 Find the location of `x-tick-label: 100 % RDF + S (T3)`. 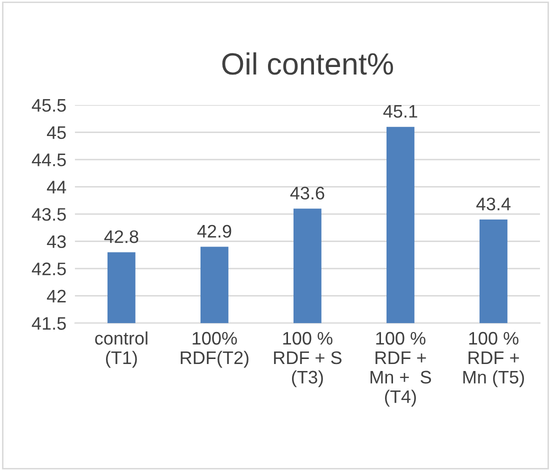

x-tick-label: 100 % RDF + S (T3) is located at coordinates (308, 360).